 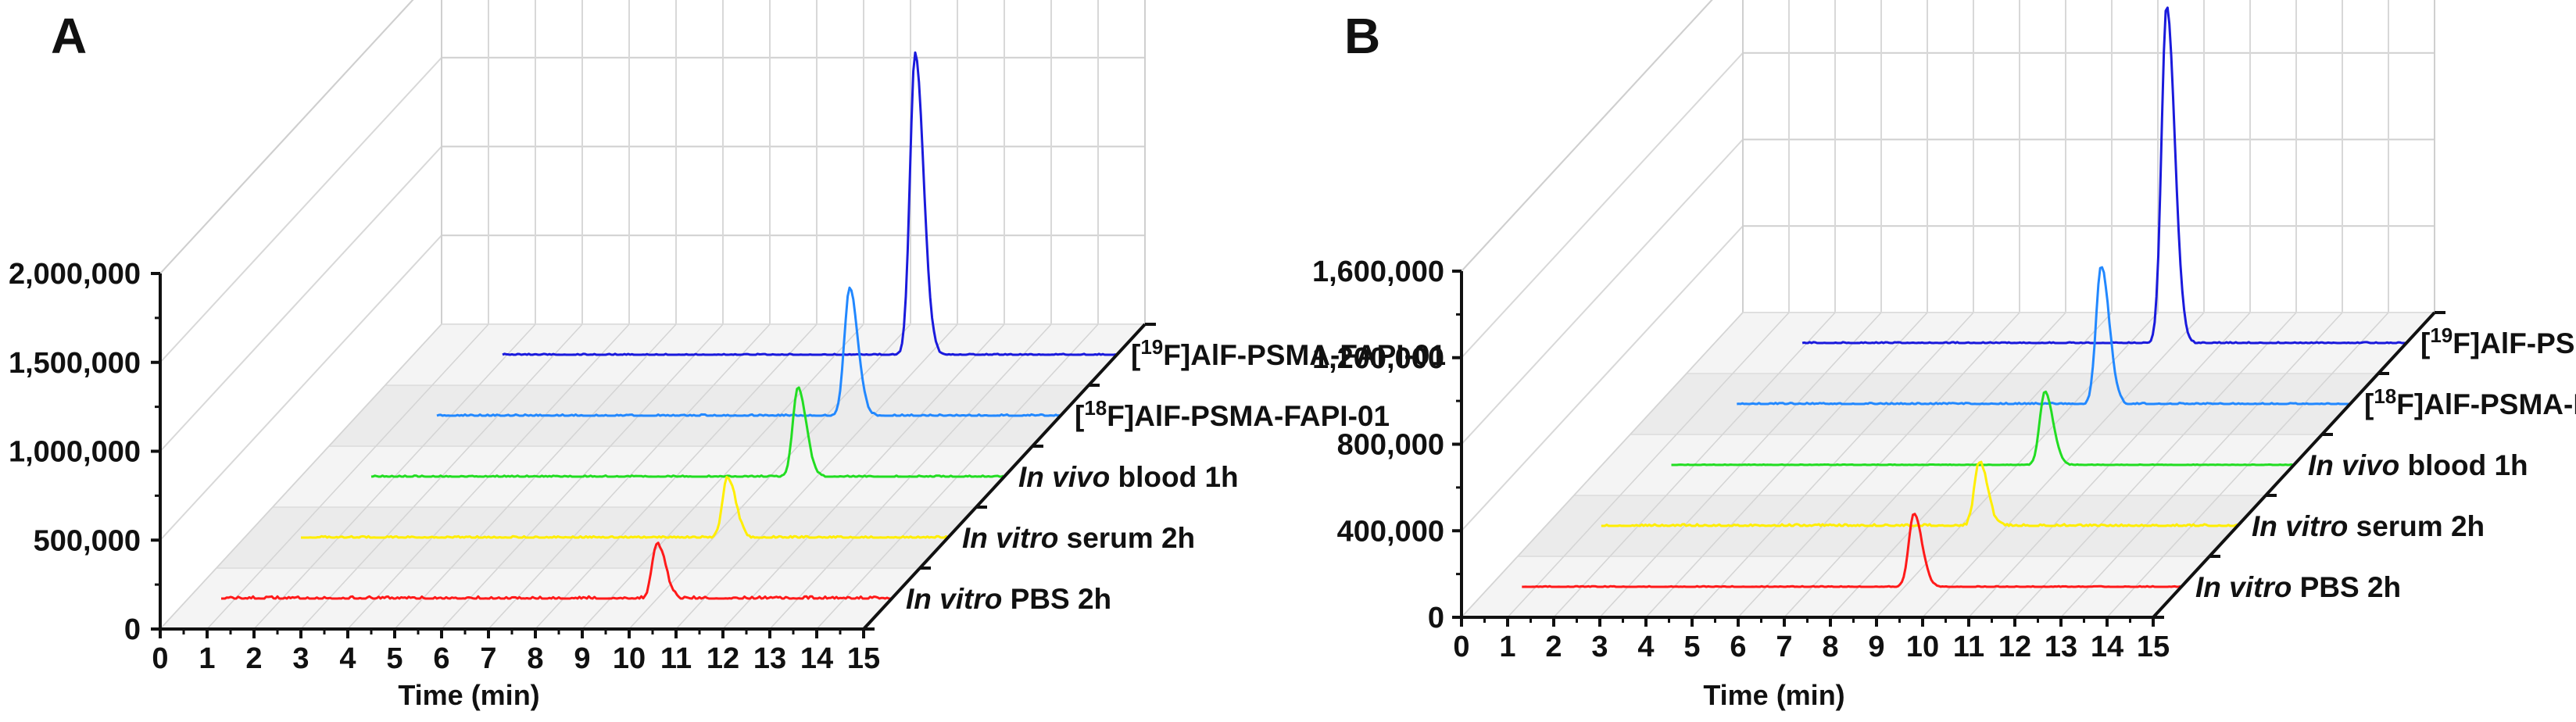 What do you see at coordinates (2470, 402) in the screenshot?
I see `trace-label: [18F]AlF-PSMA-FAPI-02` at bounding box center [2470, 402].